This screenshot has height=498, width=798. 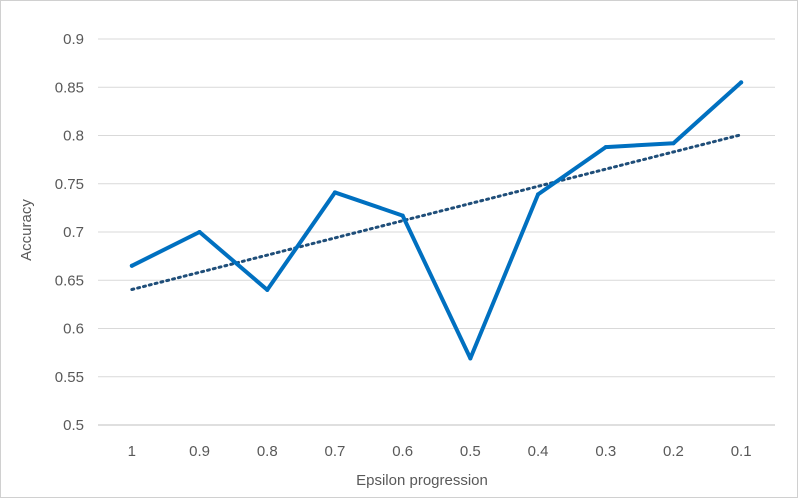 I want to click on y-tick-label: 0.85, so click(x=69, y=87).